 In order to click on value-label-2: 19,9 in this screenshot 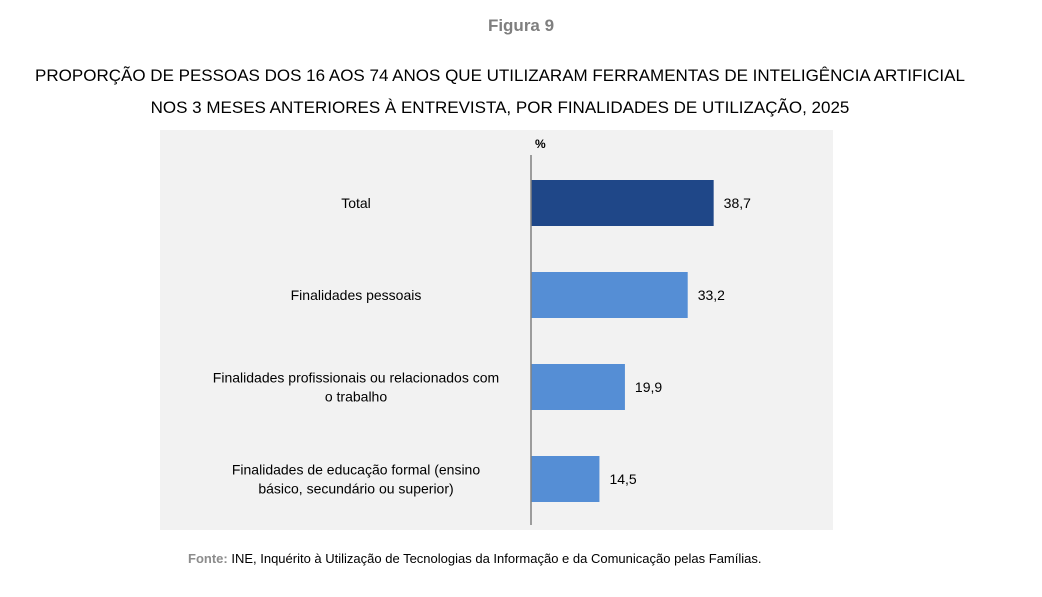, I will do `click(648, 387)`.